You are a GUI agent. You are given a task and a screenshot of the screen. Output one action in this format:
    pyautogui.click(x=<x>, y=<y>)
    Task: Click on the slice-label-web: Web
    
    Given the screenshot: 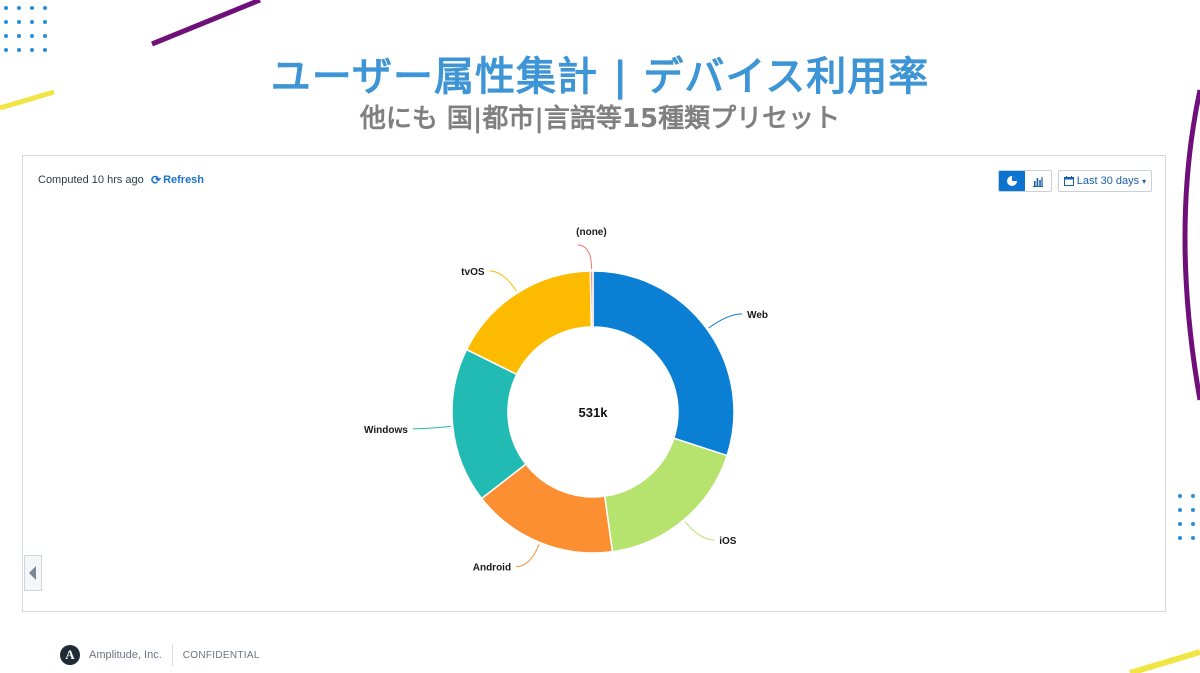 What is the action you would take?
    pyautogui.click(x=757, y=315)
    